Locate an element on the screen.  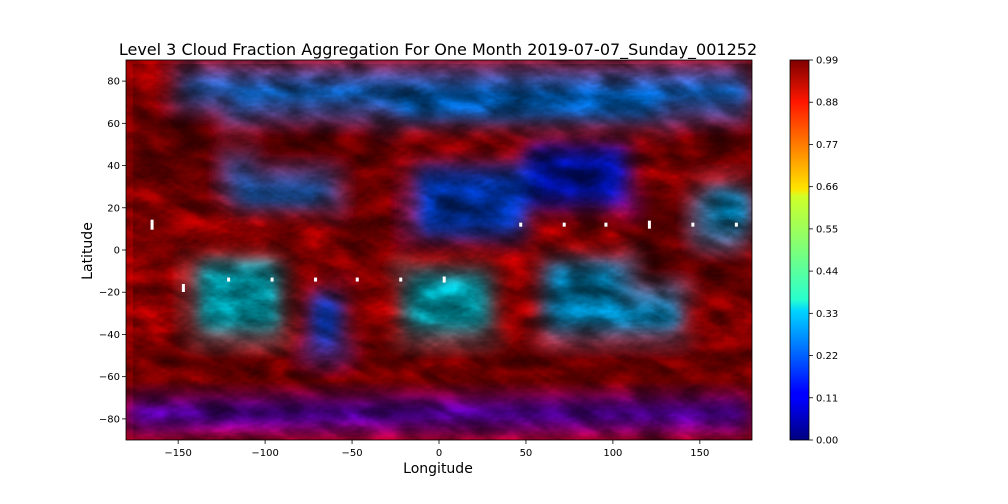
x-axis-label: Longitude is located at coordinates (438, 469).